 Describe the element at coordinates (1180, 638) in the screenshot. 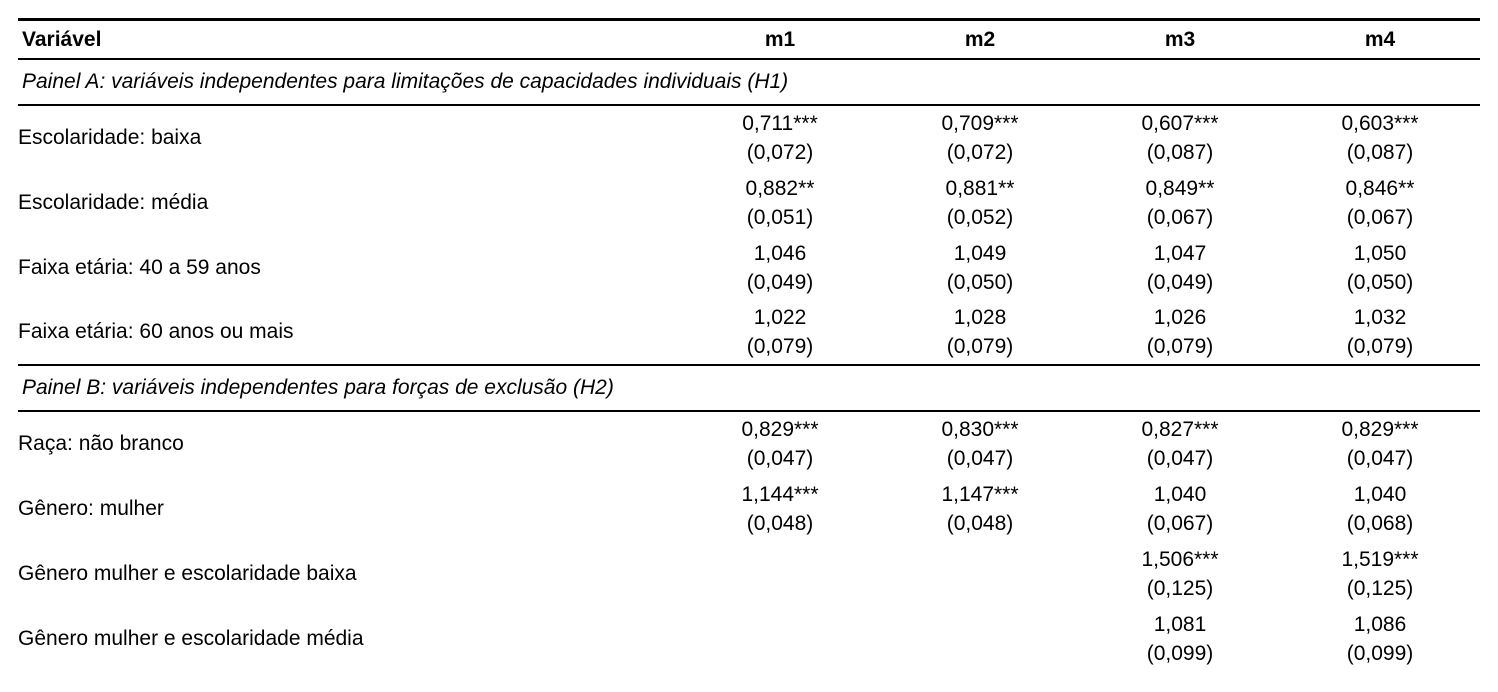

I see `cell-m3: 1,081 (0,099)` at that location.